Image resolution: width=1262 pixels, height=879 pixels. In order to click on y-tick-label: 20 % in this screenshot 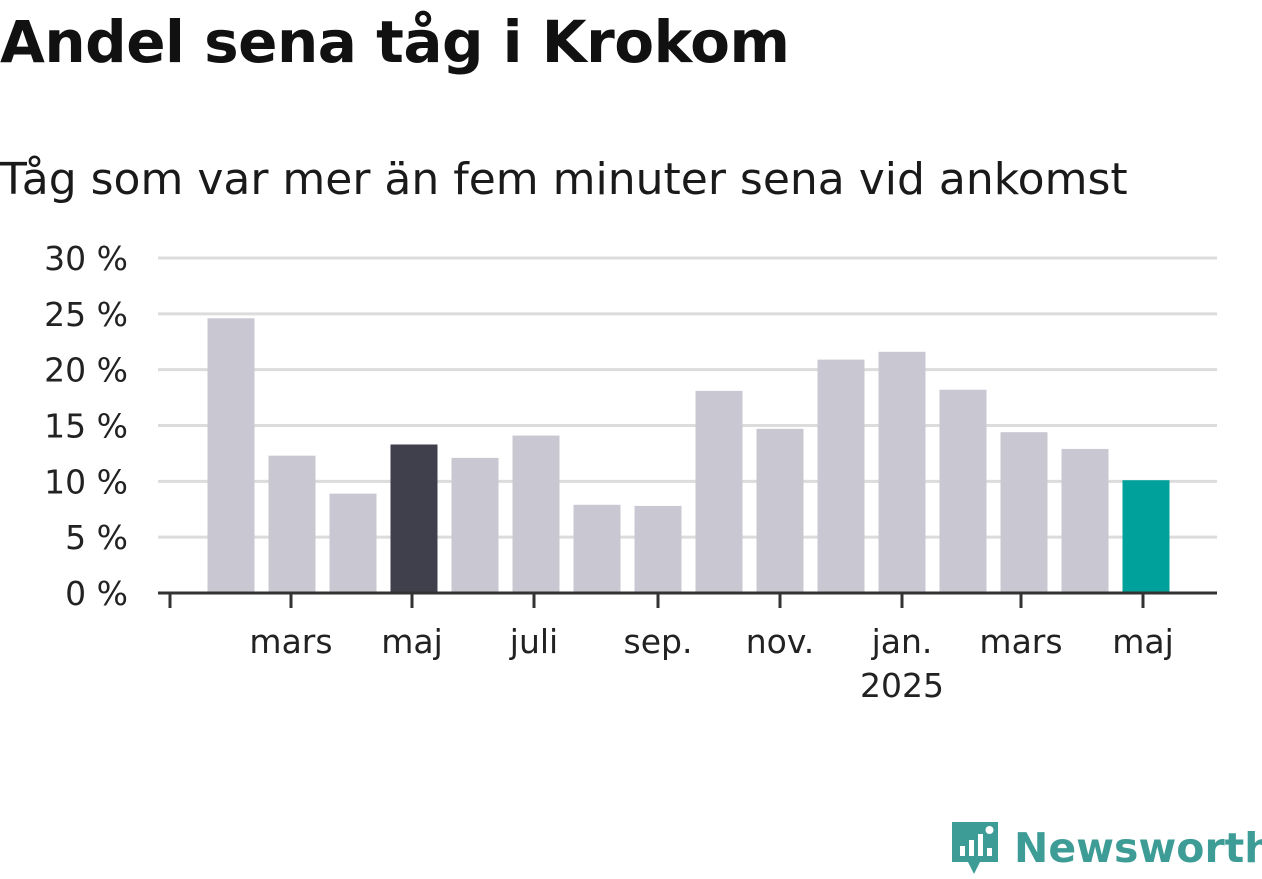, I will do `click(86, 370)`.